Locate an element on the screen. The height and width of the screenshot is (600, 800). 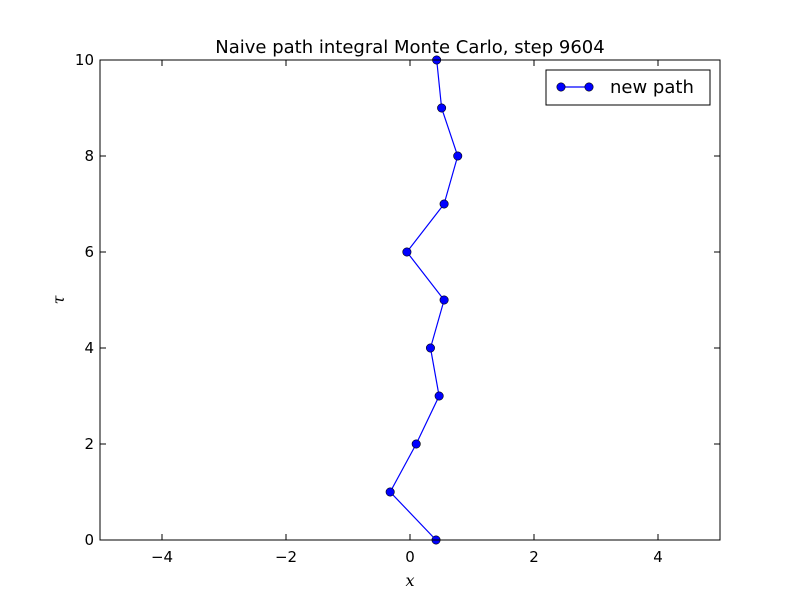
legend: new path is located at coordinates (628, 87).